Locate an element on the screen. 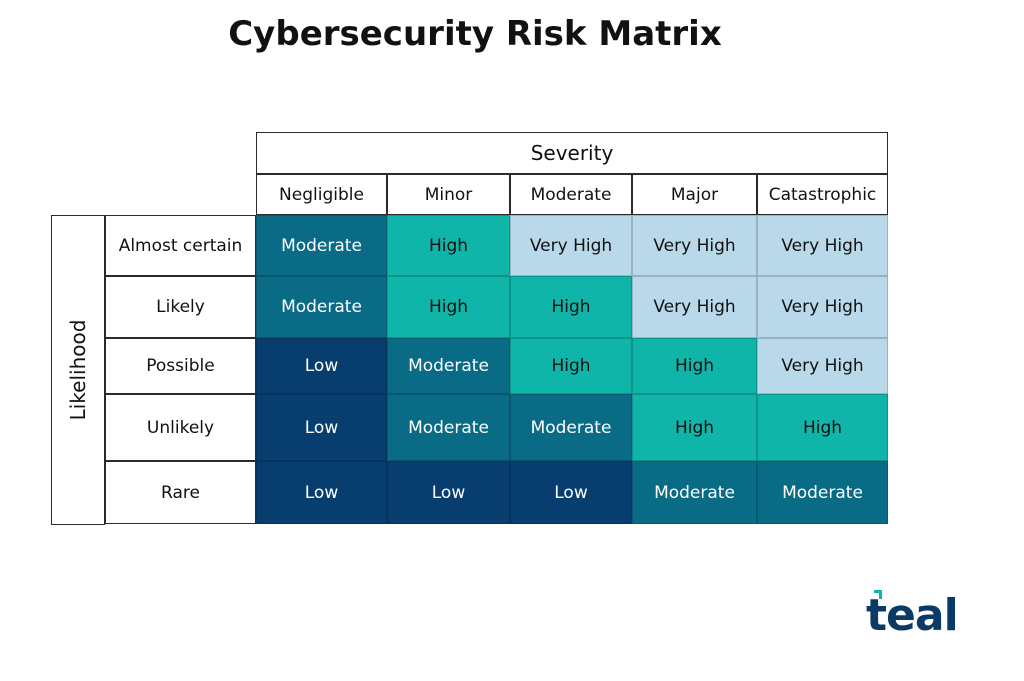  likelihood-level-likely: Likely is located at coordinates (180, 307).